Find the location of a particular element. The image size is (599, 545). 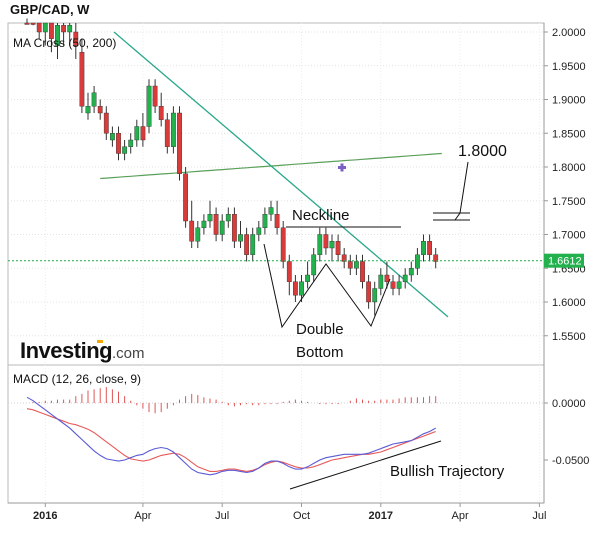

double-label: Double is located at coordinates (320, 329).